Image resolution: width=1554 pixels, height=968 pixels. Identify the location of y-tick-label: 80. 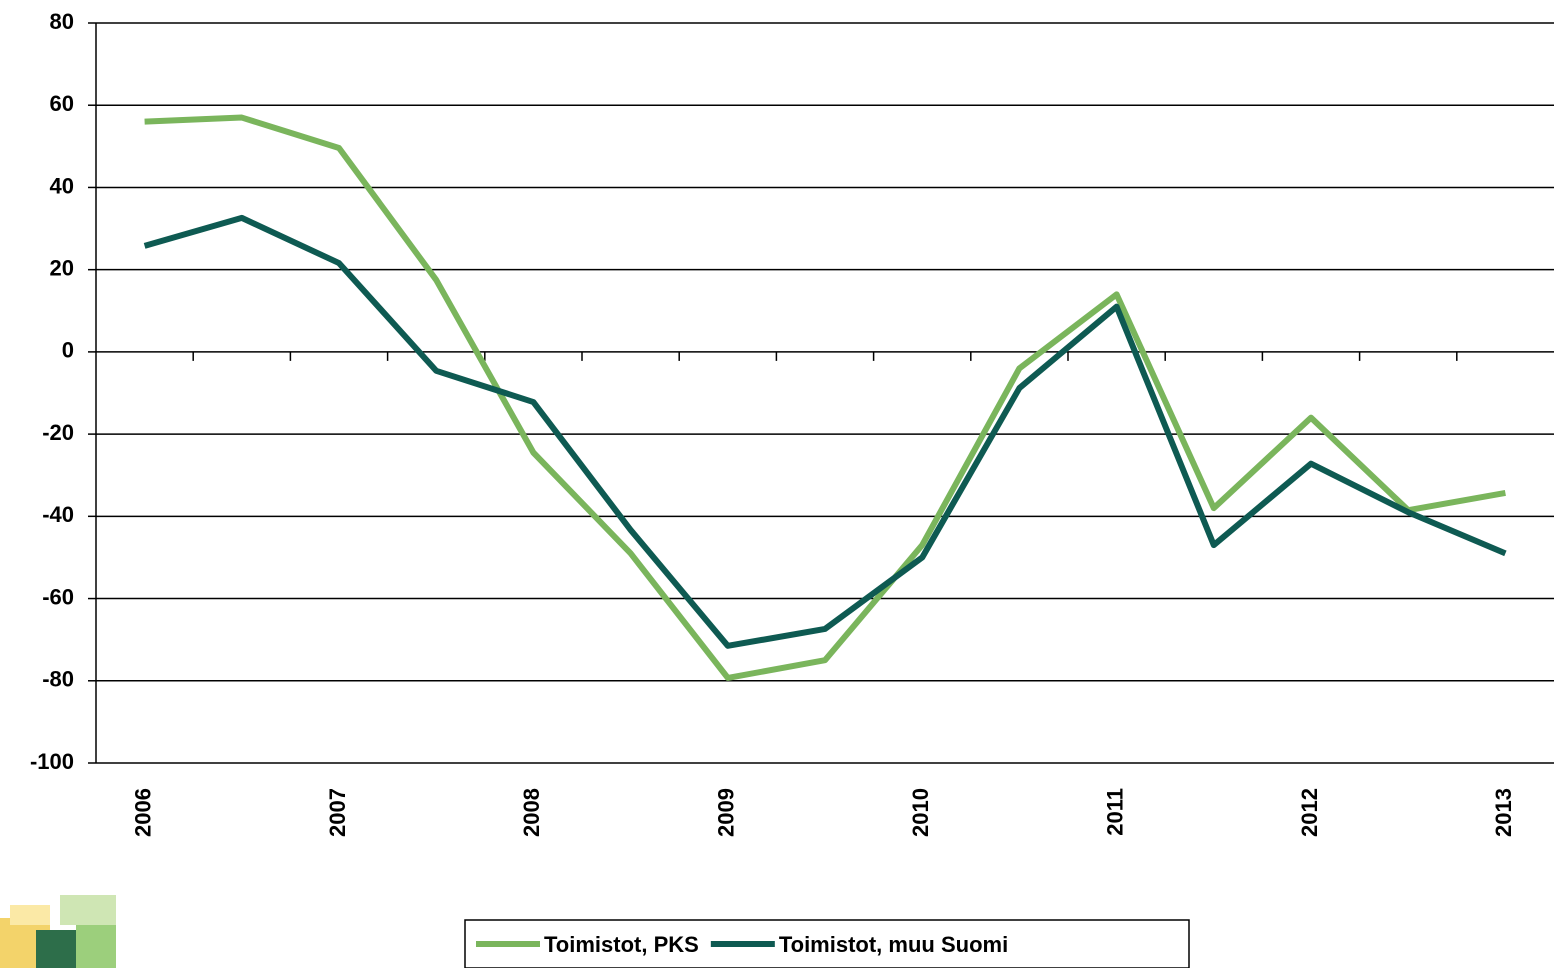
(62, 21).